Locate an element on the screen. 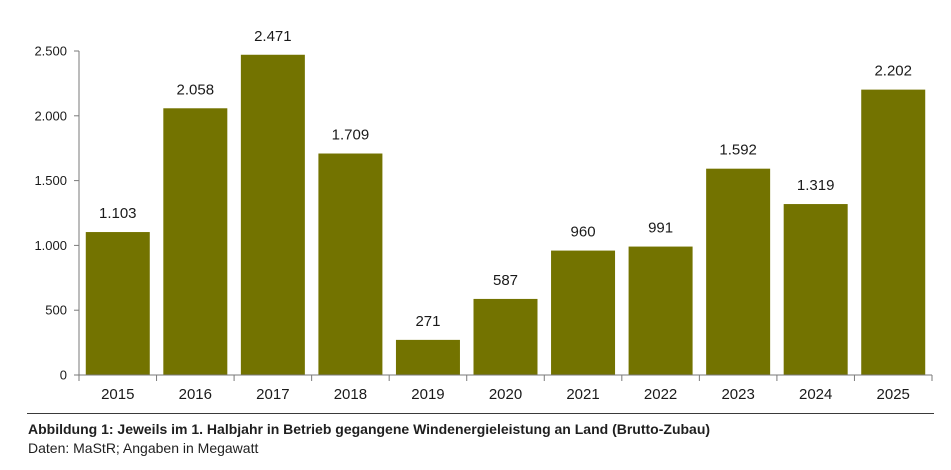 The image size is (951, 470). data-label: 1.592 is located at coordinates (738, 150).